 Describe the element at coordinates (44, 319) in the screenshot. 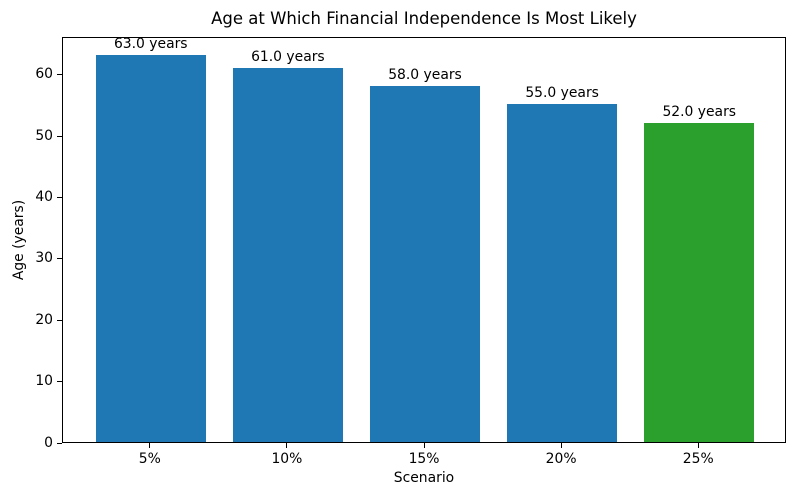

I see `y-tick-label: 20` at that location.